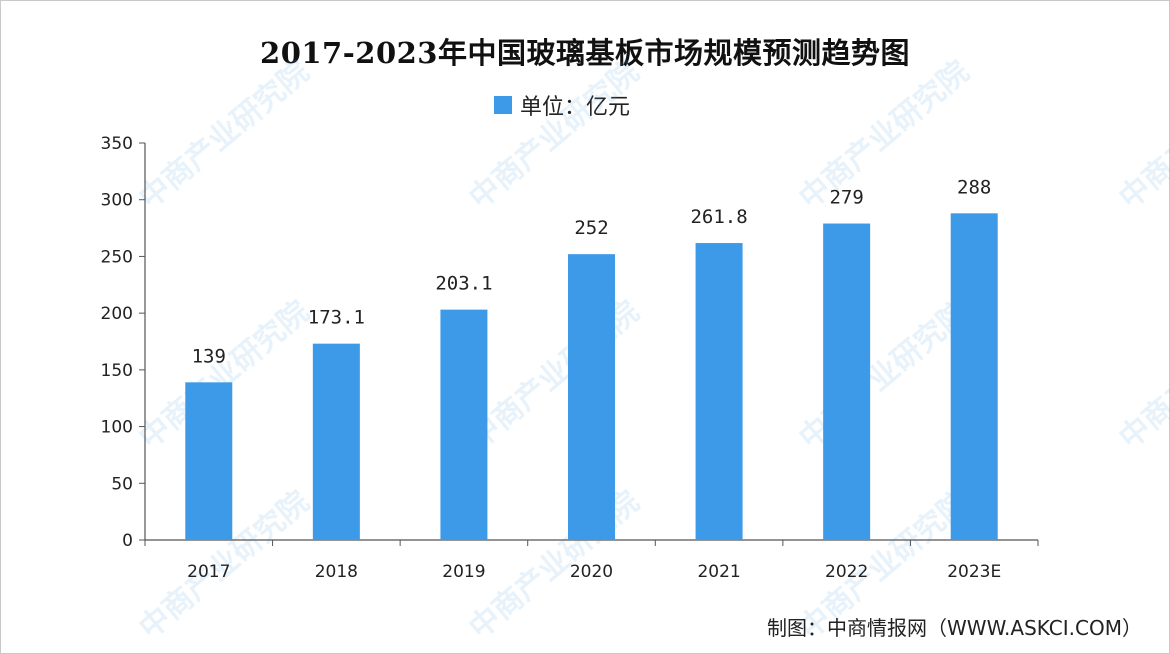 The image size is (1170, 654). What do you see at coordinates (127, 541) in the screenshot?
I see `y-tick-label: 0` at bounding box center [127, 541].